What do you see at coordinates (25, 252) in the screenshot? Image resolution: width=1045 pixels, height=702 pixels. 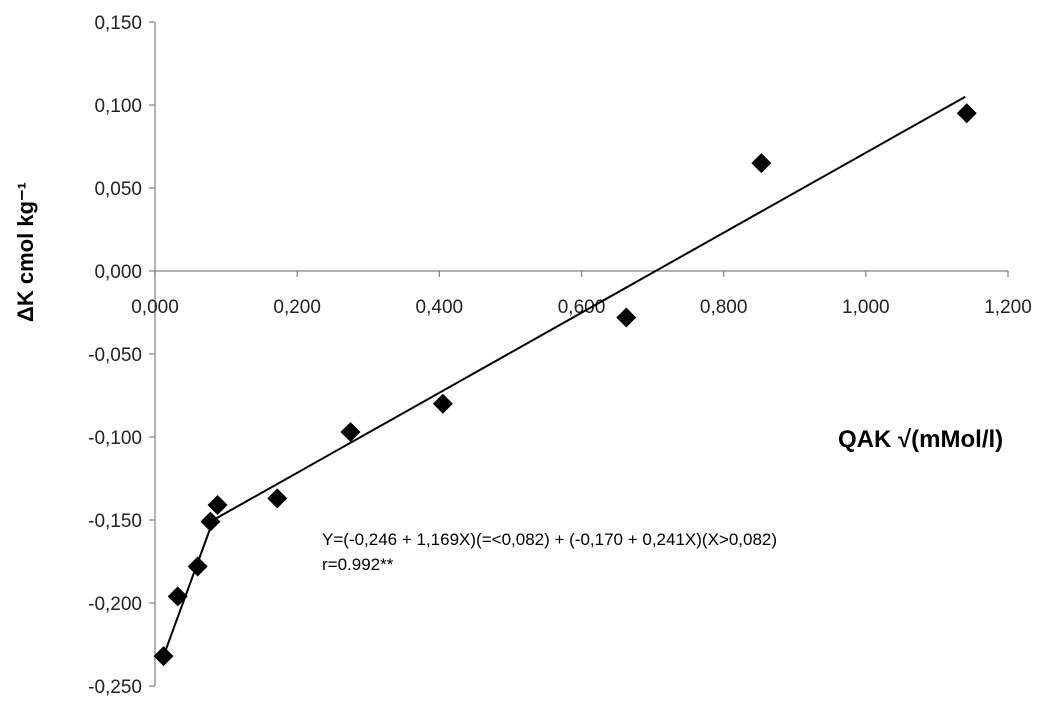 I see `y-axis-label: ΔK cmol kg⁻¹` at bounding box center [25, 252].